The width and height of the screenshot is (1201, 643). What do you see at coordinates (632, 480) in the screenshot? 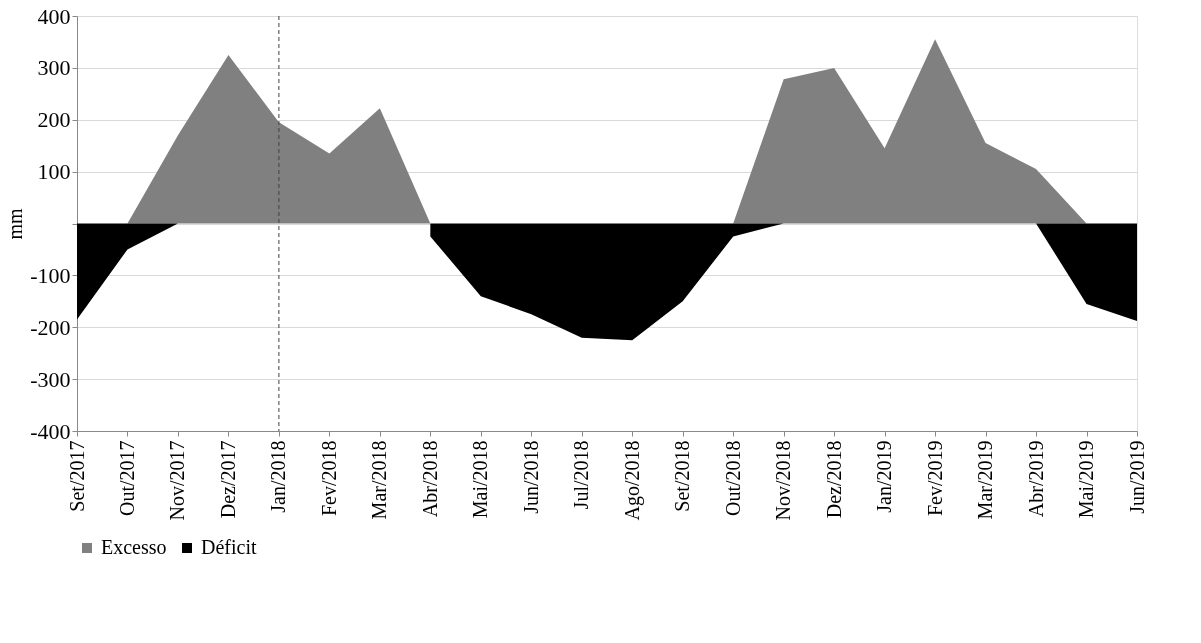
I see `x-tick-label: Ago/2018` at bounding box center [632, 480].